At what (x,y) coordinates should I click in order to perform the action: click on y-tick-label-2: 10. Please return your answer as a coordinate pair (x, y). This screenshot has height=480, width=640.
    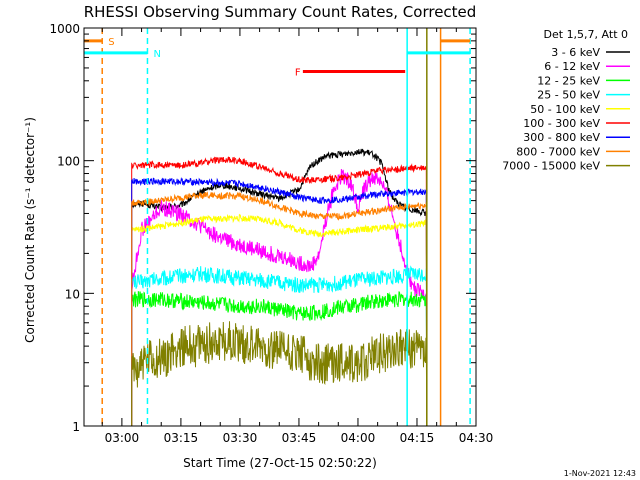
    Looking at the image, I should click on (72, 294).